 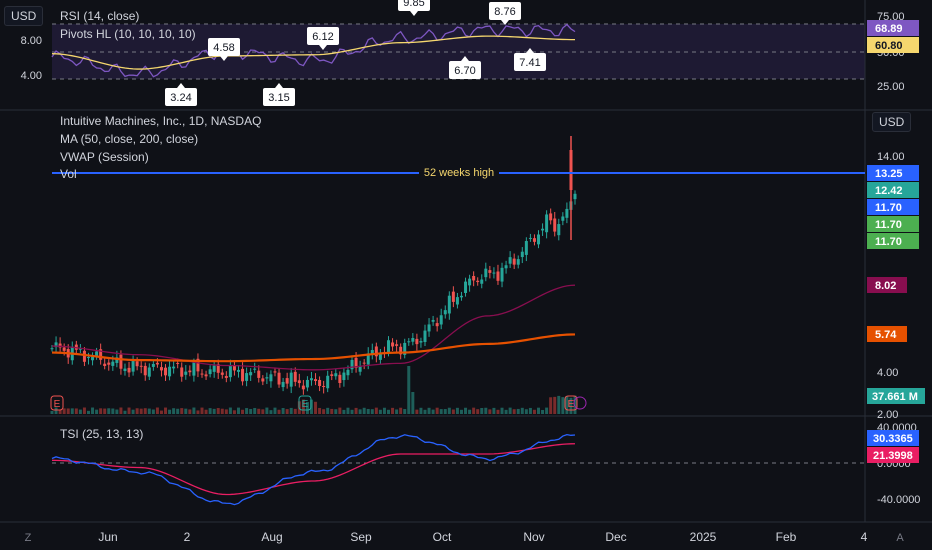 I want to click on currency-button-main: USD, so click(x=892, y=122).